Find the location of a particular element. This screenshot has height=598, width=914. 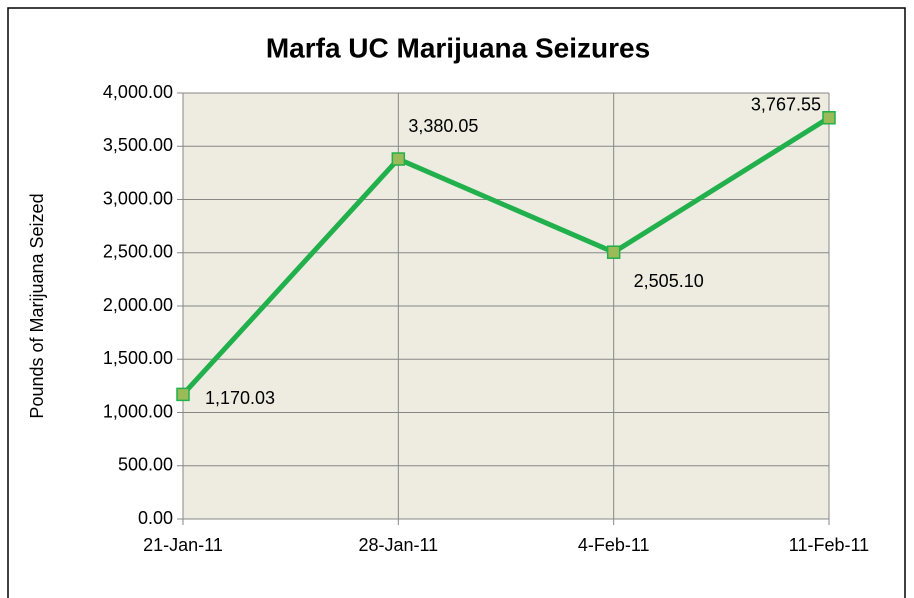

x-tick-label: 11-Feb-11 is located at coordinates (829, 545).